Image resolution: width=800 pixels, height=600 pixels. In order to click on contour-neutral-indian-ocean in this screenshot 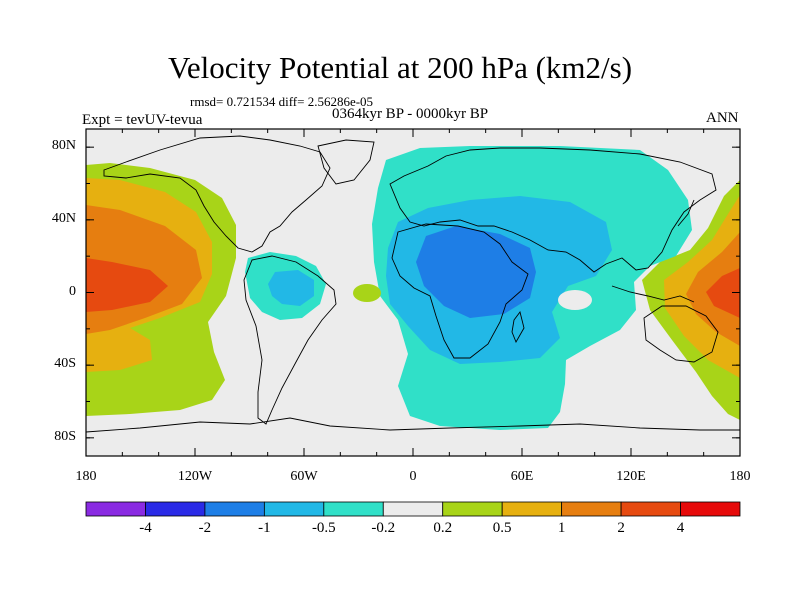, I will do `click(575, 300)`.